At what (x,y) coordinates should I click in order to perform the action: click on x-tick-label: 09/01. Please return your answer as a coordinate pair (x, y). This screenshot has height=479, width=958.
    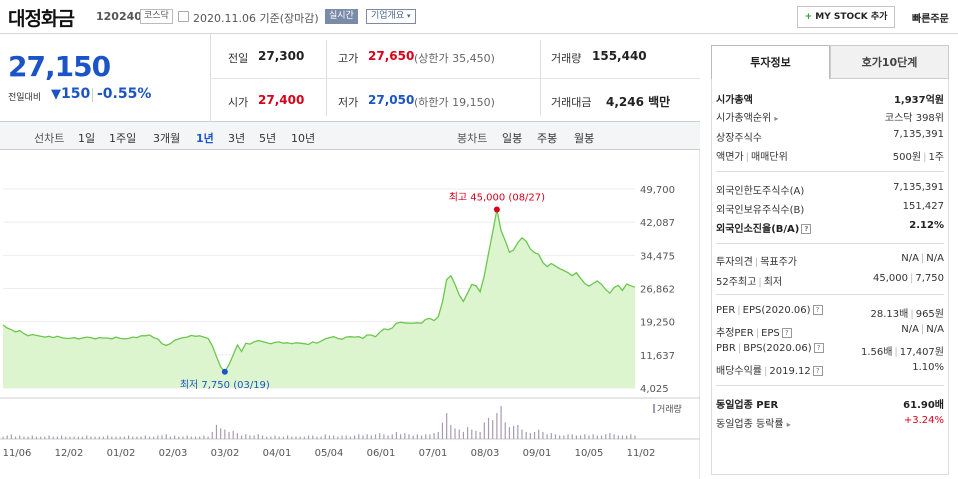
    Looking at the image, I should click on (537, 453).